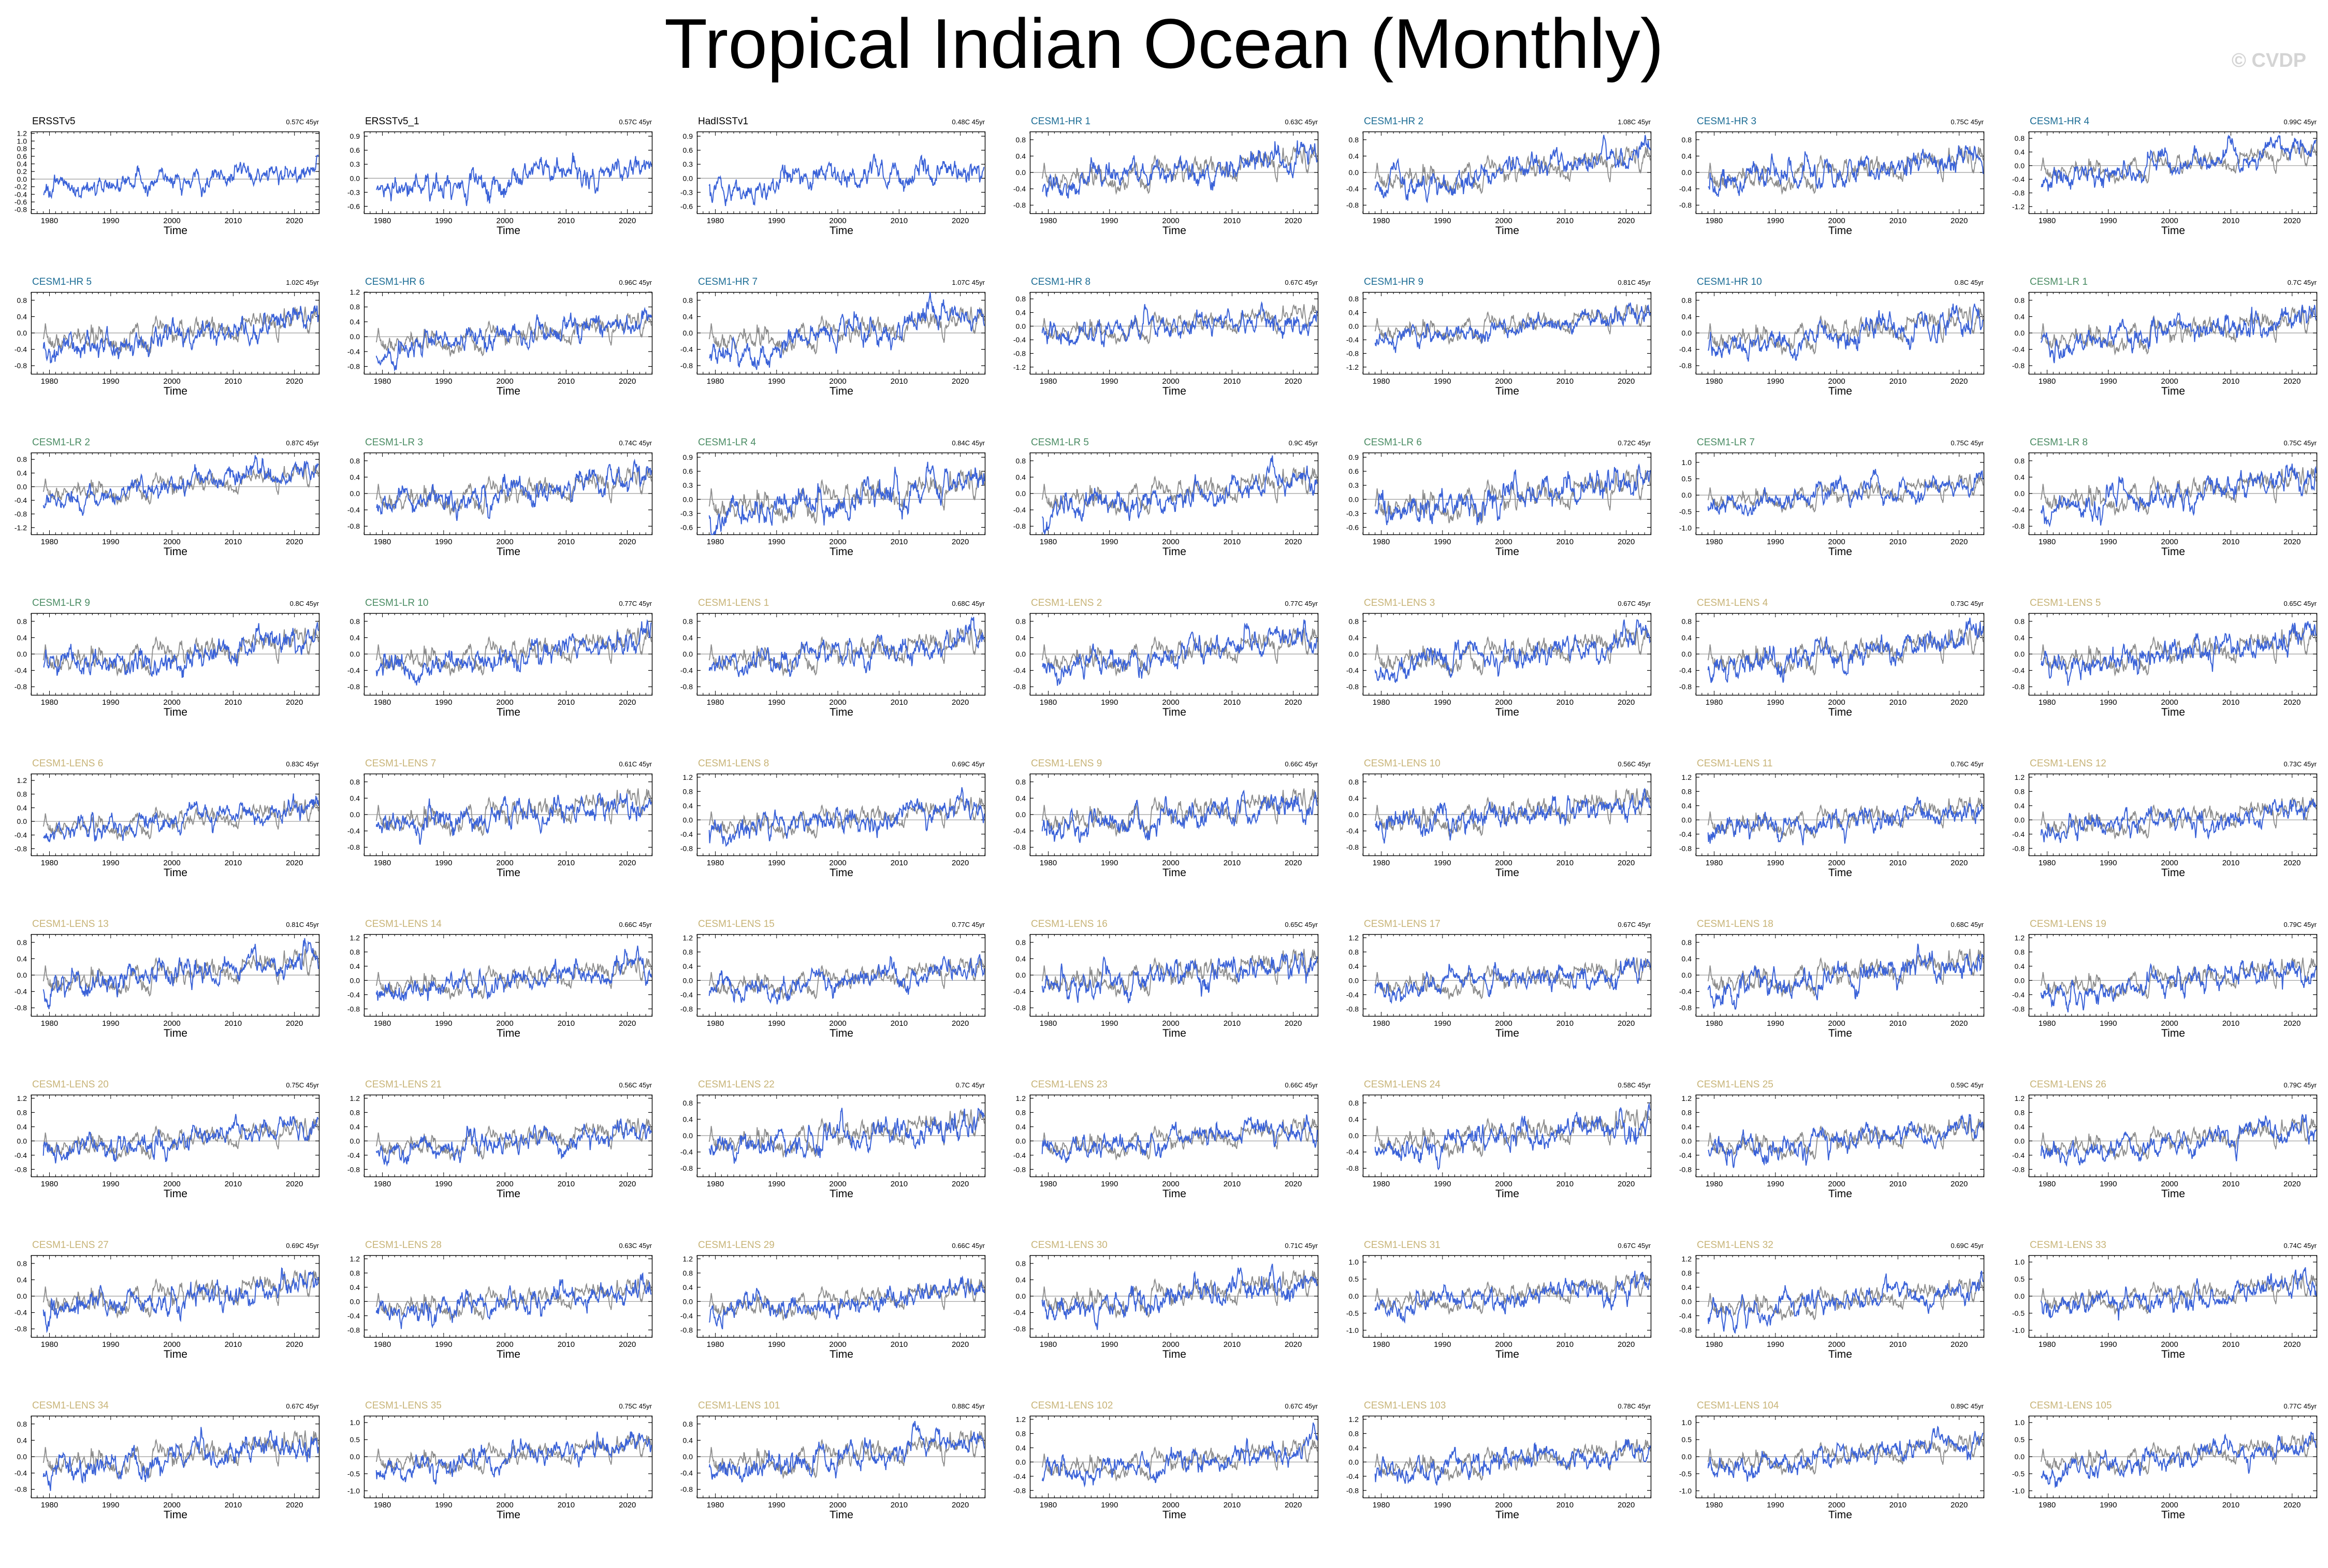 This screenshot has height=1568, width=2328. I want to click on y-tick-label: 0.3, so click(688, 485).